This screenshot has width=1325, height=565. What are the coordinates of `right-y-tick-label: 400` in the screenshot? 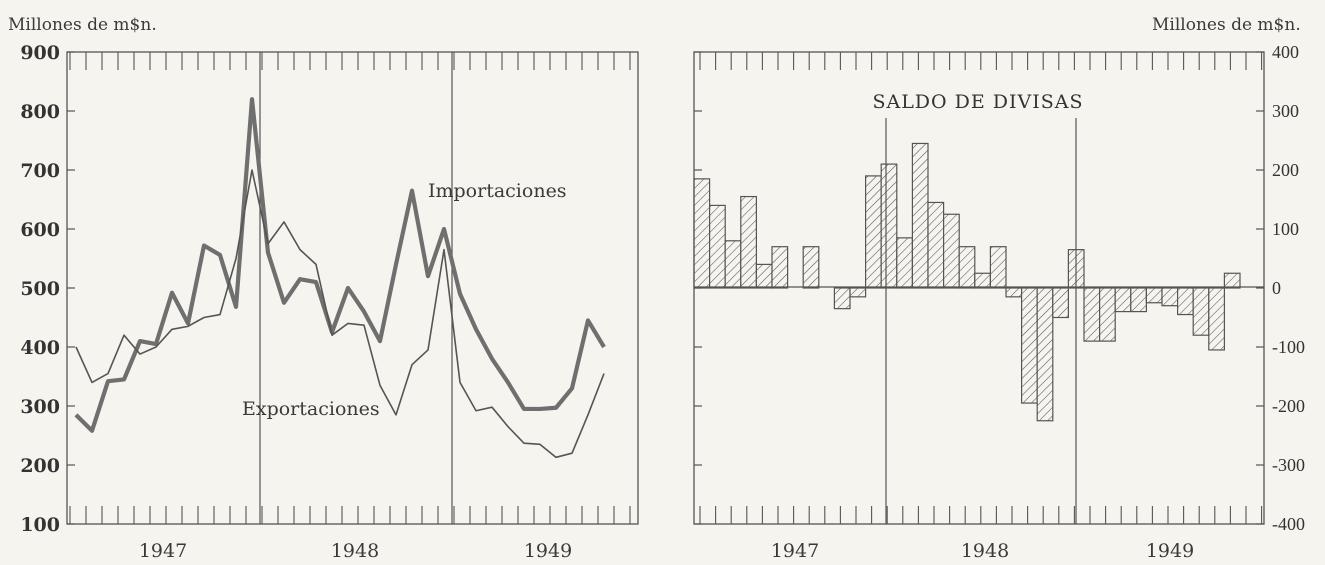 It's located at (1285, 52).